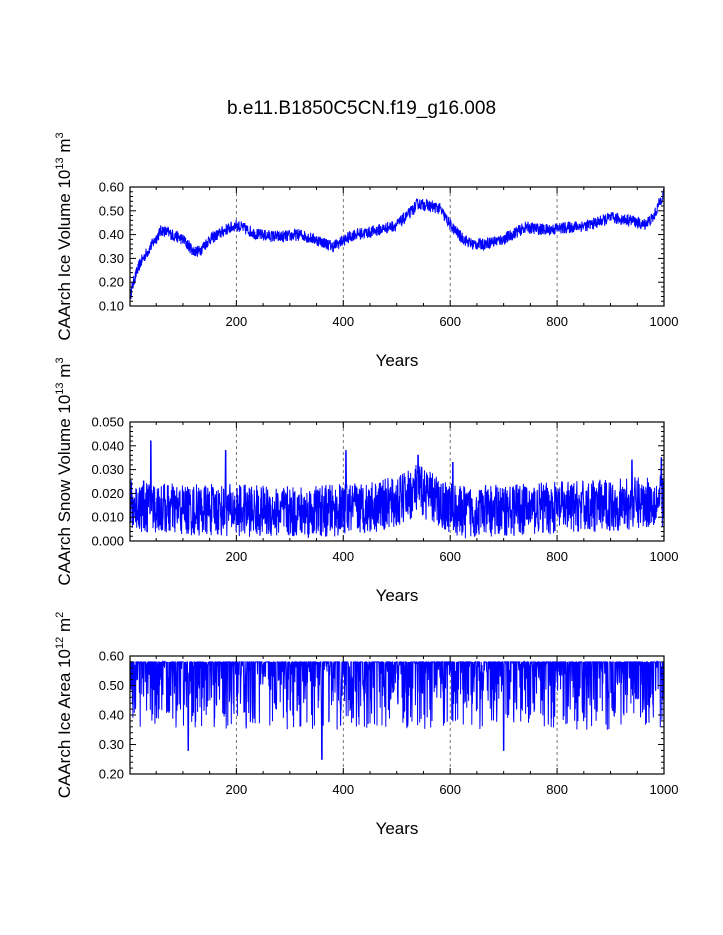  I want to click on plot-frame, so click(397, 246).